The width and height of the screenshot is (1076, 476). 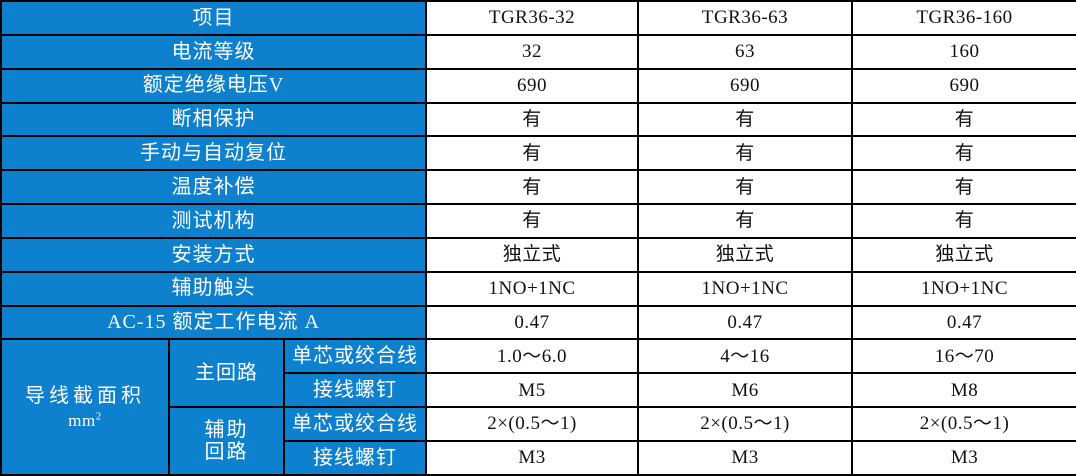 What do you see at coordinates (532, 254) in the screenshot?
I see `row-value-1: 独立式` at bounding box center [532, 254].